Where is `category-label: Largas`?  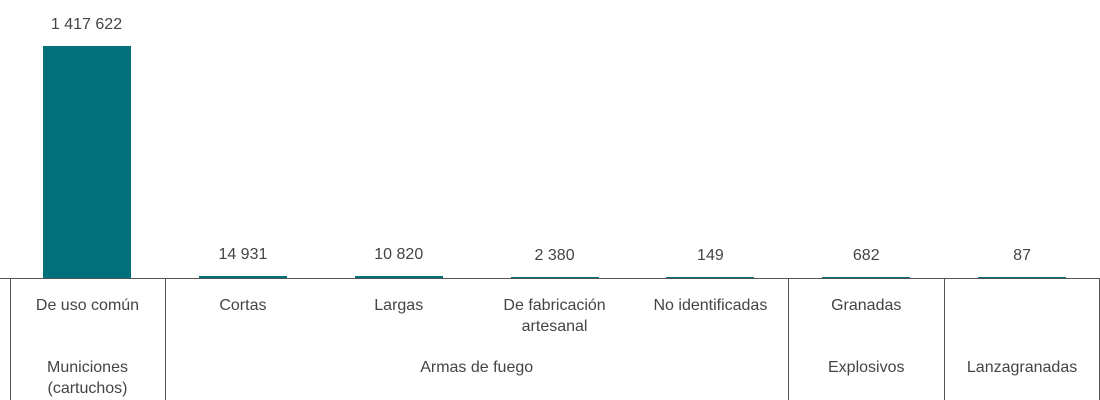
category-label: Largas is located at coordinates (399, 305).